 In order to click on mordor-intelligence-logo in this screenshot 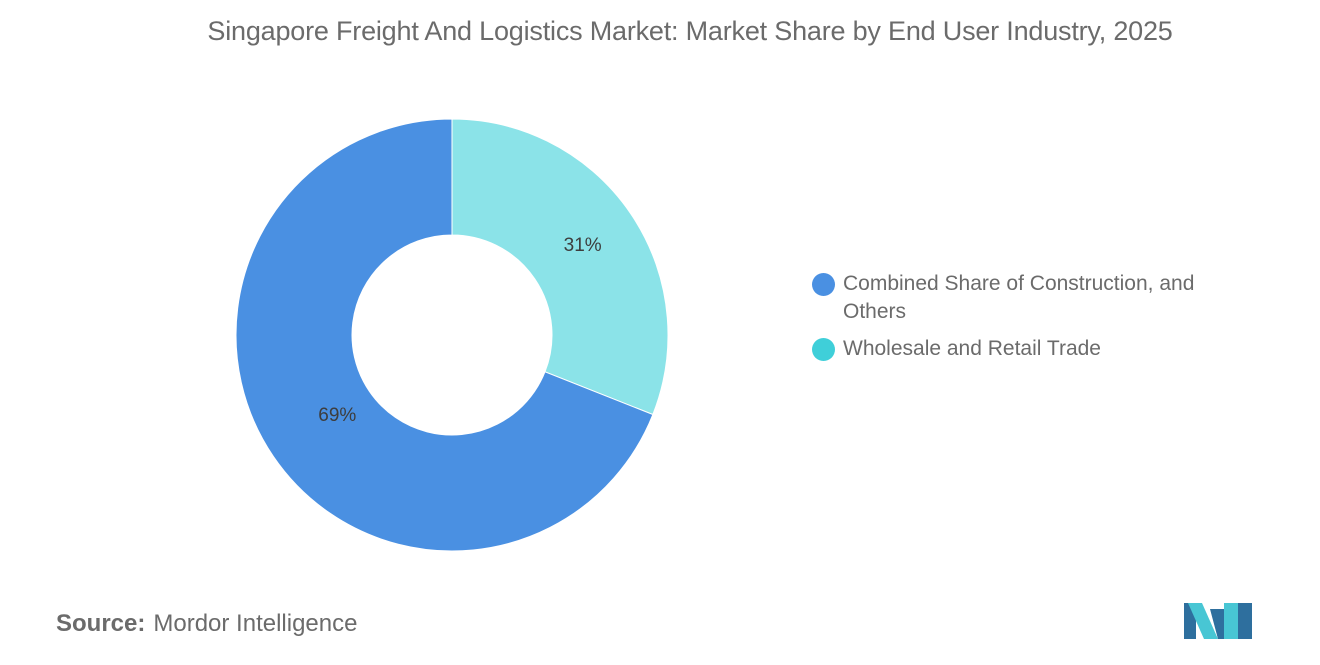, I will do `click(1218, 621)`.